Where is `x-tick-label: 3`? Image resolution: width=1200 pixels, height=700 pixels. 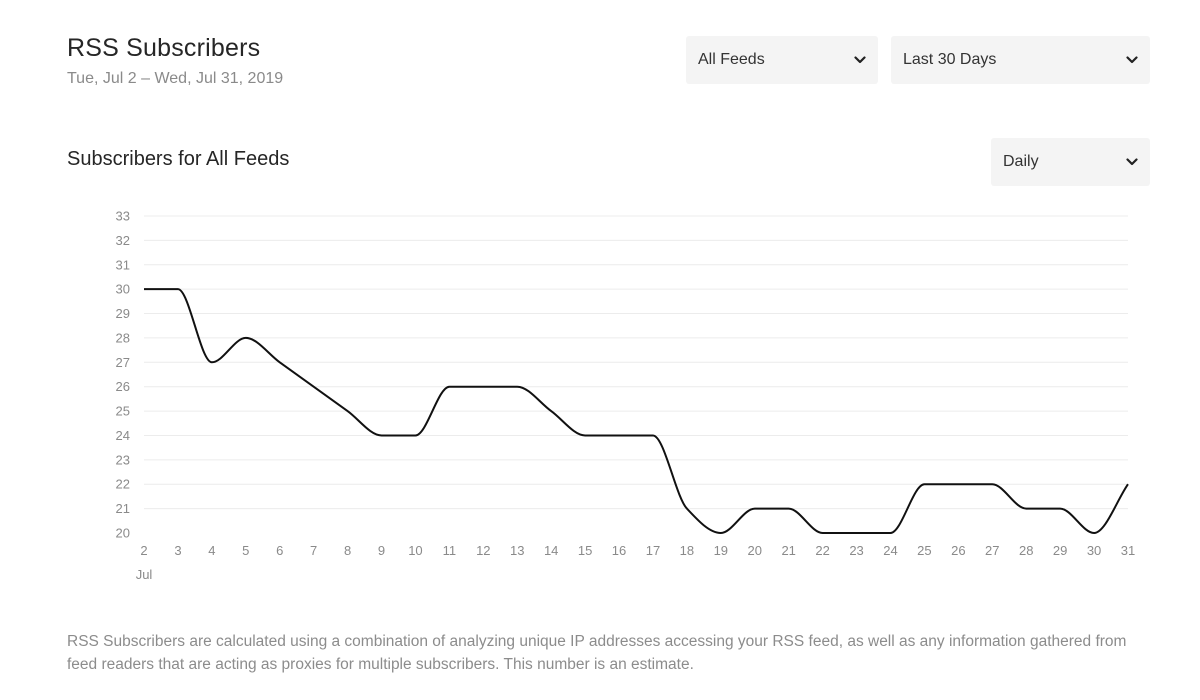 x-tick-label: 3 is located at coordinates (177, 550).